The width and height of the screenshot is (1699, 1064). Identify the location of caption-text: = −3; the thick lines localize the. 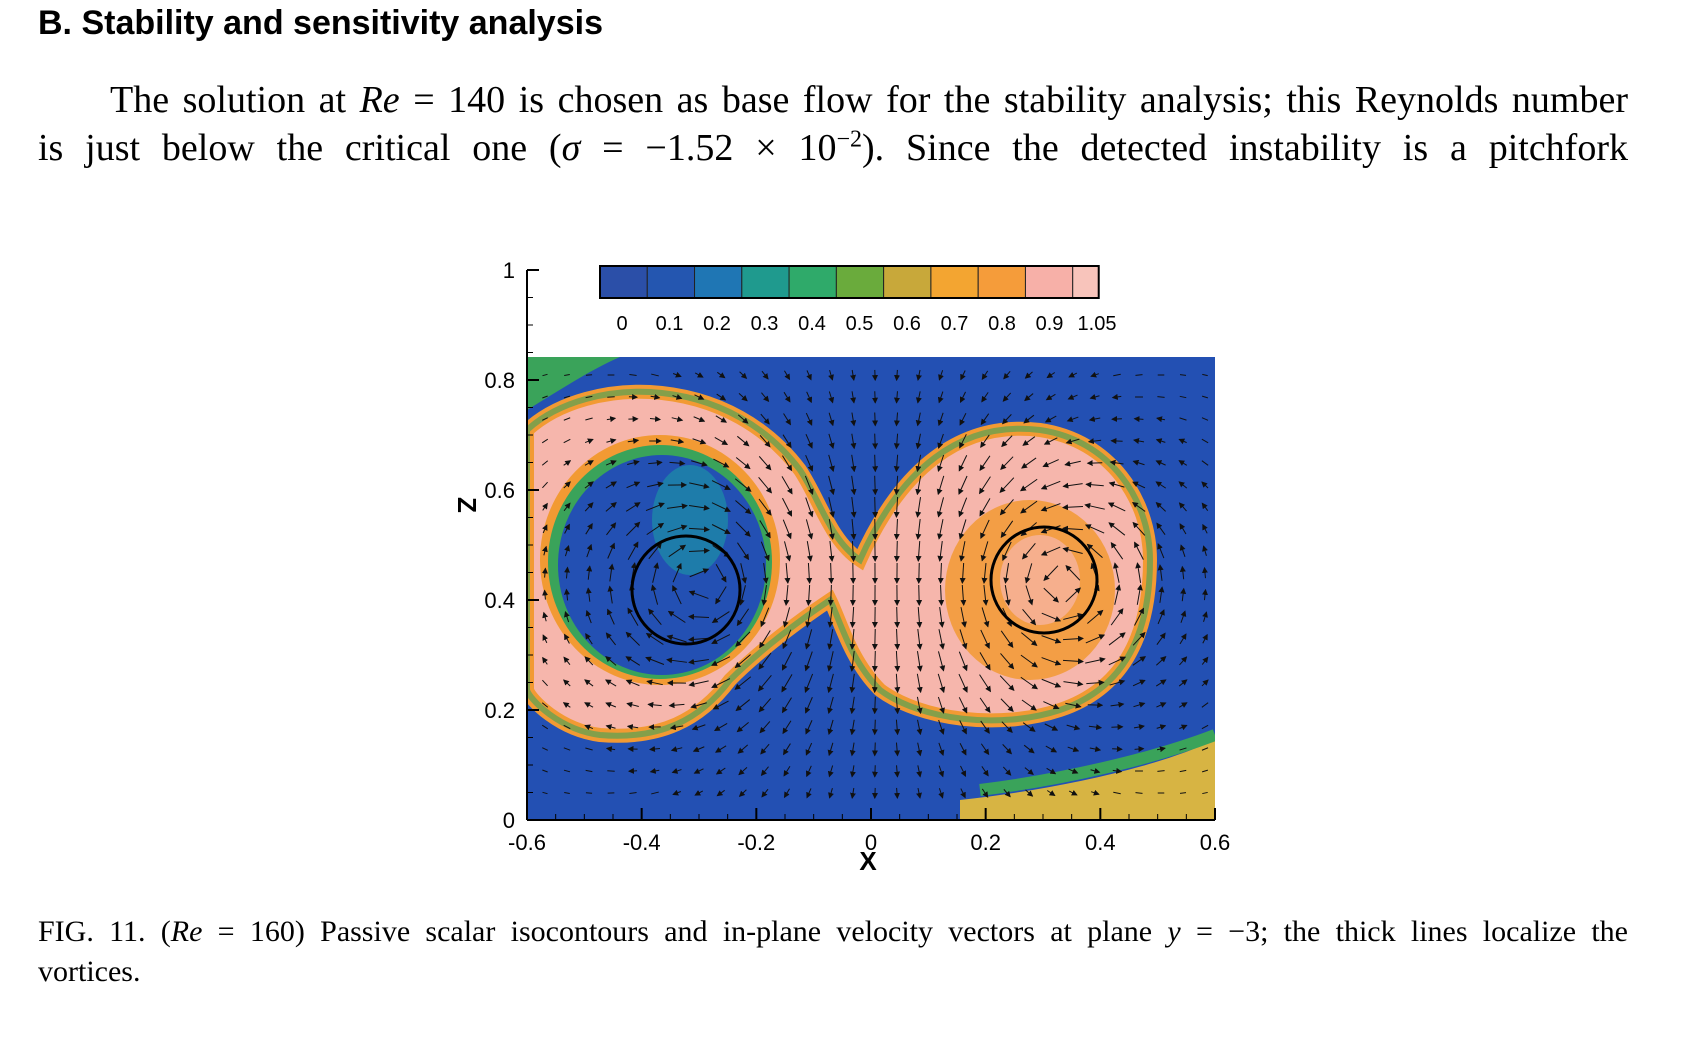
(1404, 931).